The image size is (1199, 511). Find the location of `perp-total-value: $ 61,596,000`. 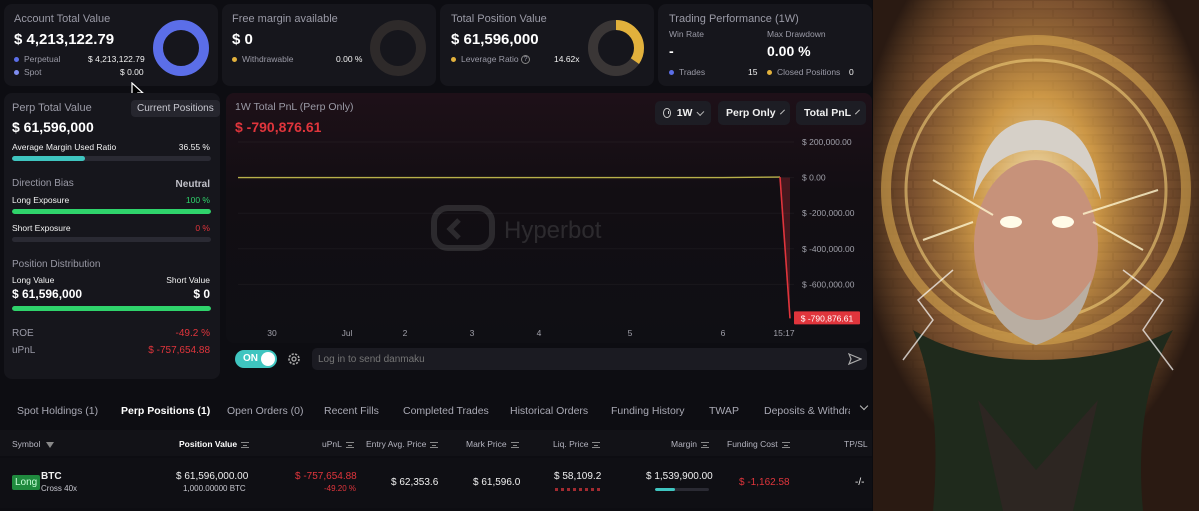

perp-total-value: $ 61,596,000 is located at coordinates (53, 127).